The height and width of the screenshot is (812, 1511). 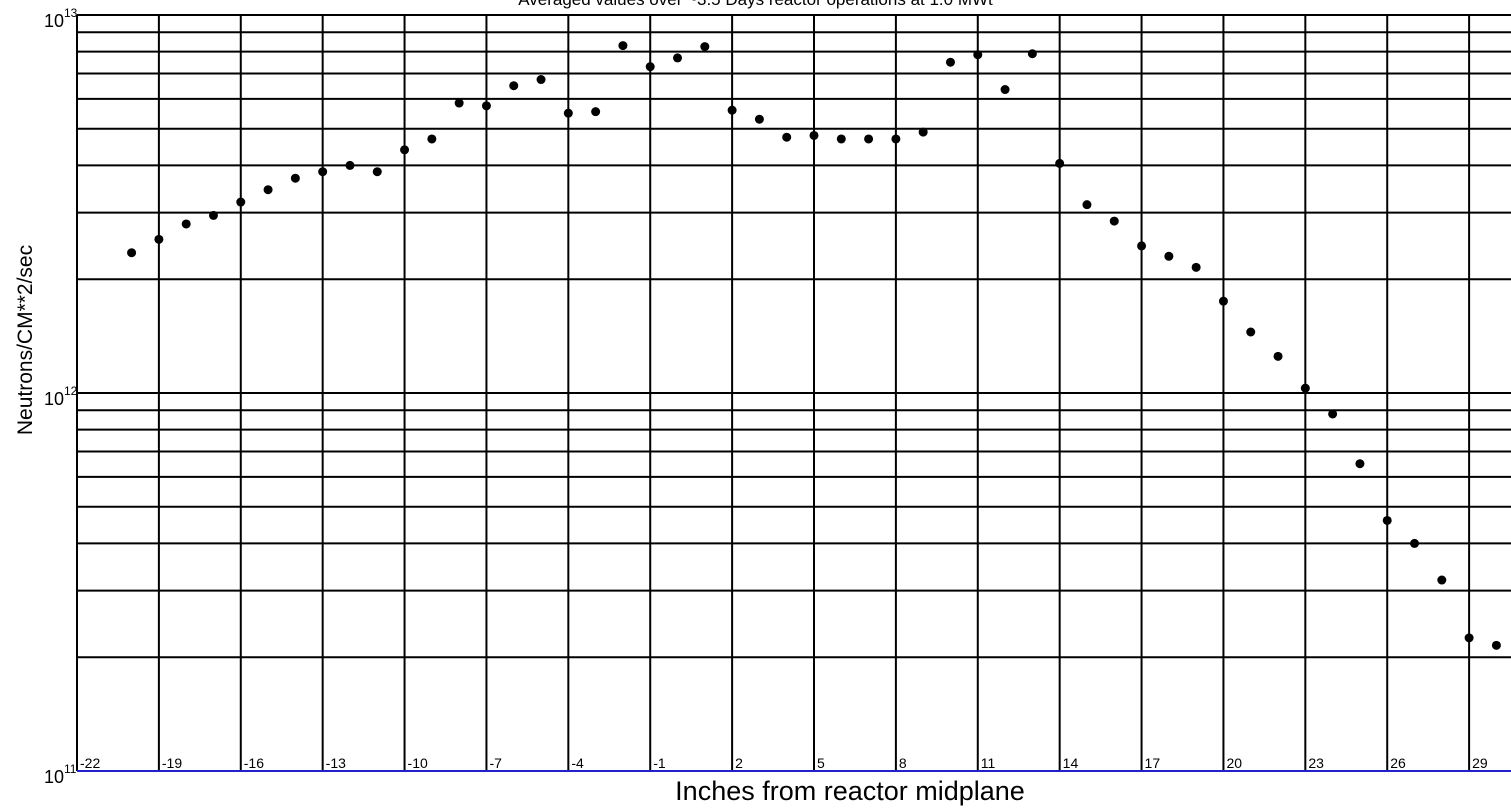 What do you see at coordinates (739, 763) in the screenshot?
I see `x-tick-label: 2` at bounding box center [739, 763].